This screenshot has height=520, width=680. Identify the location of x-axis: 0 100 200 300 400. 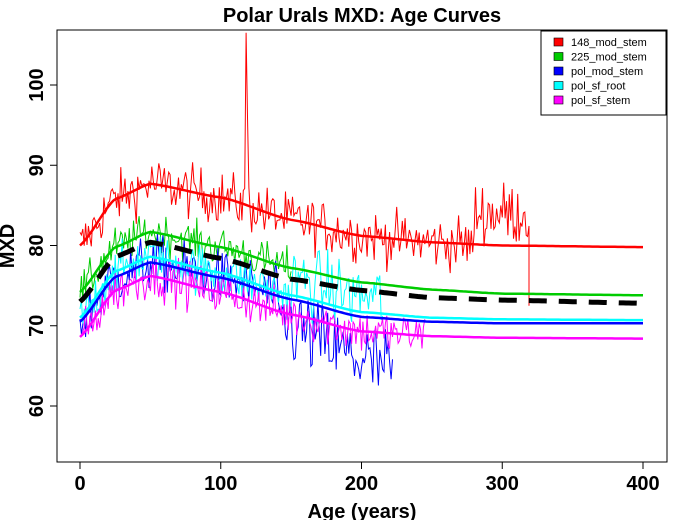
(367, 478).